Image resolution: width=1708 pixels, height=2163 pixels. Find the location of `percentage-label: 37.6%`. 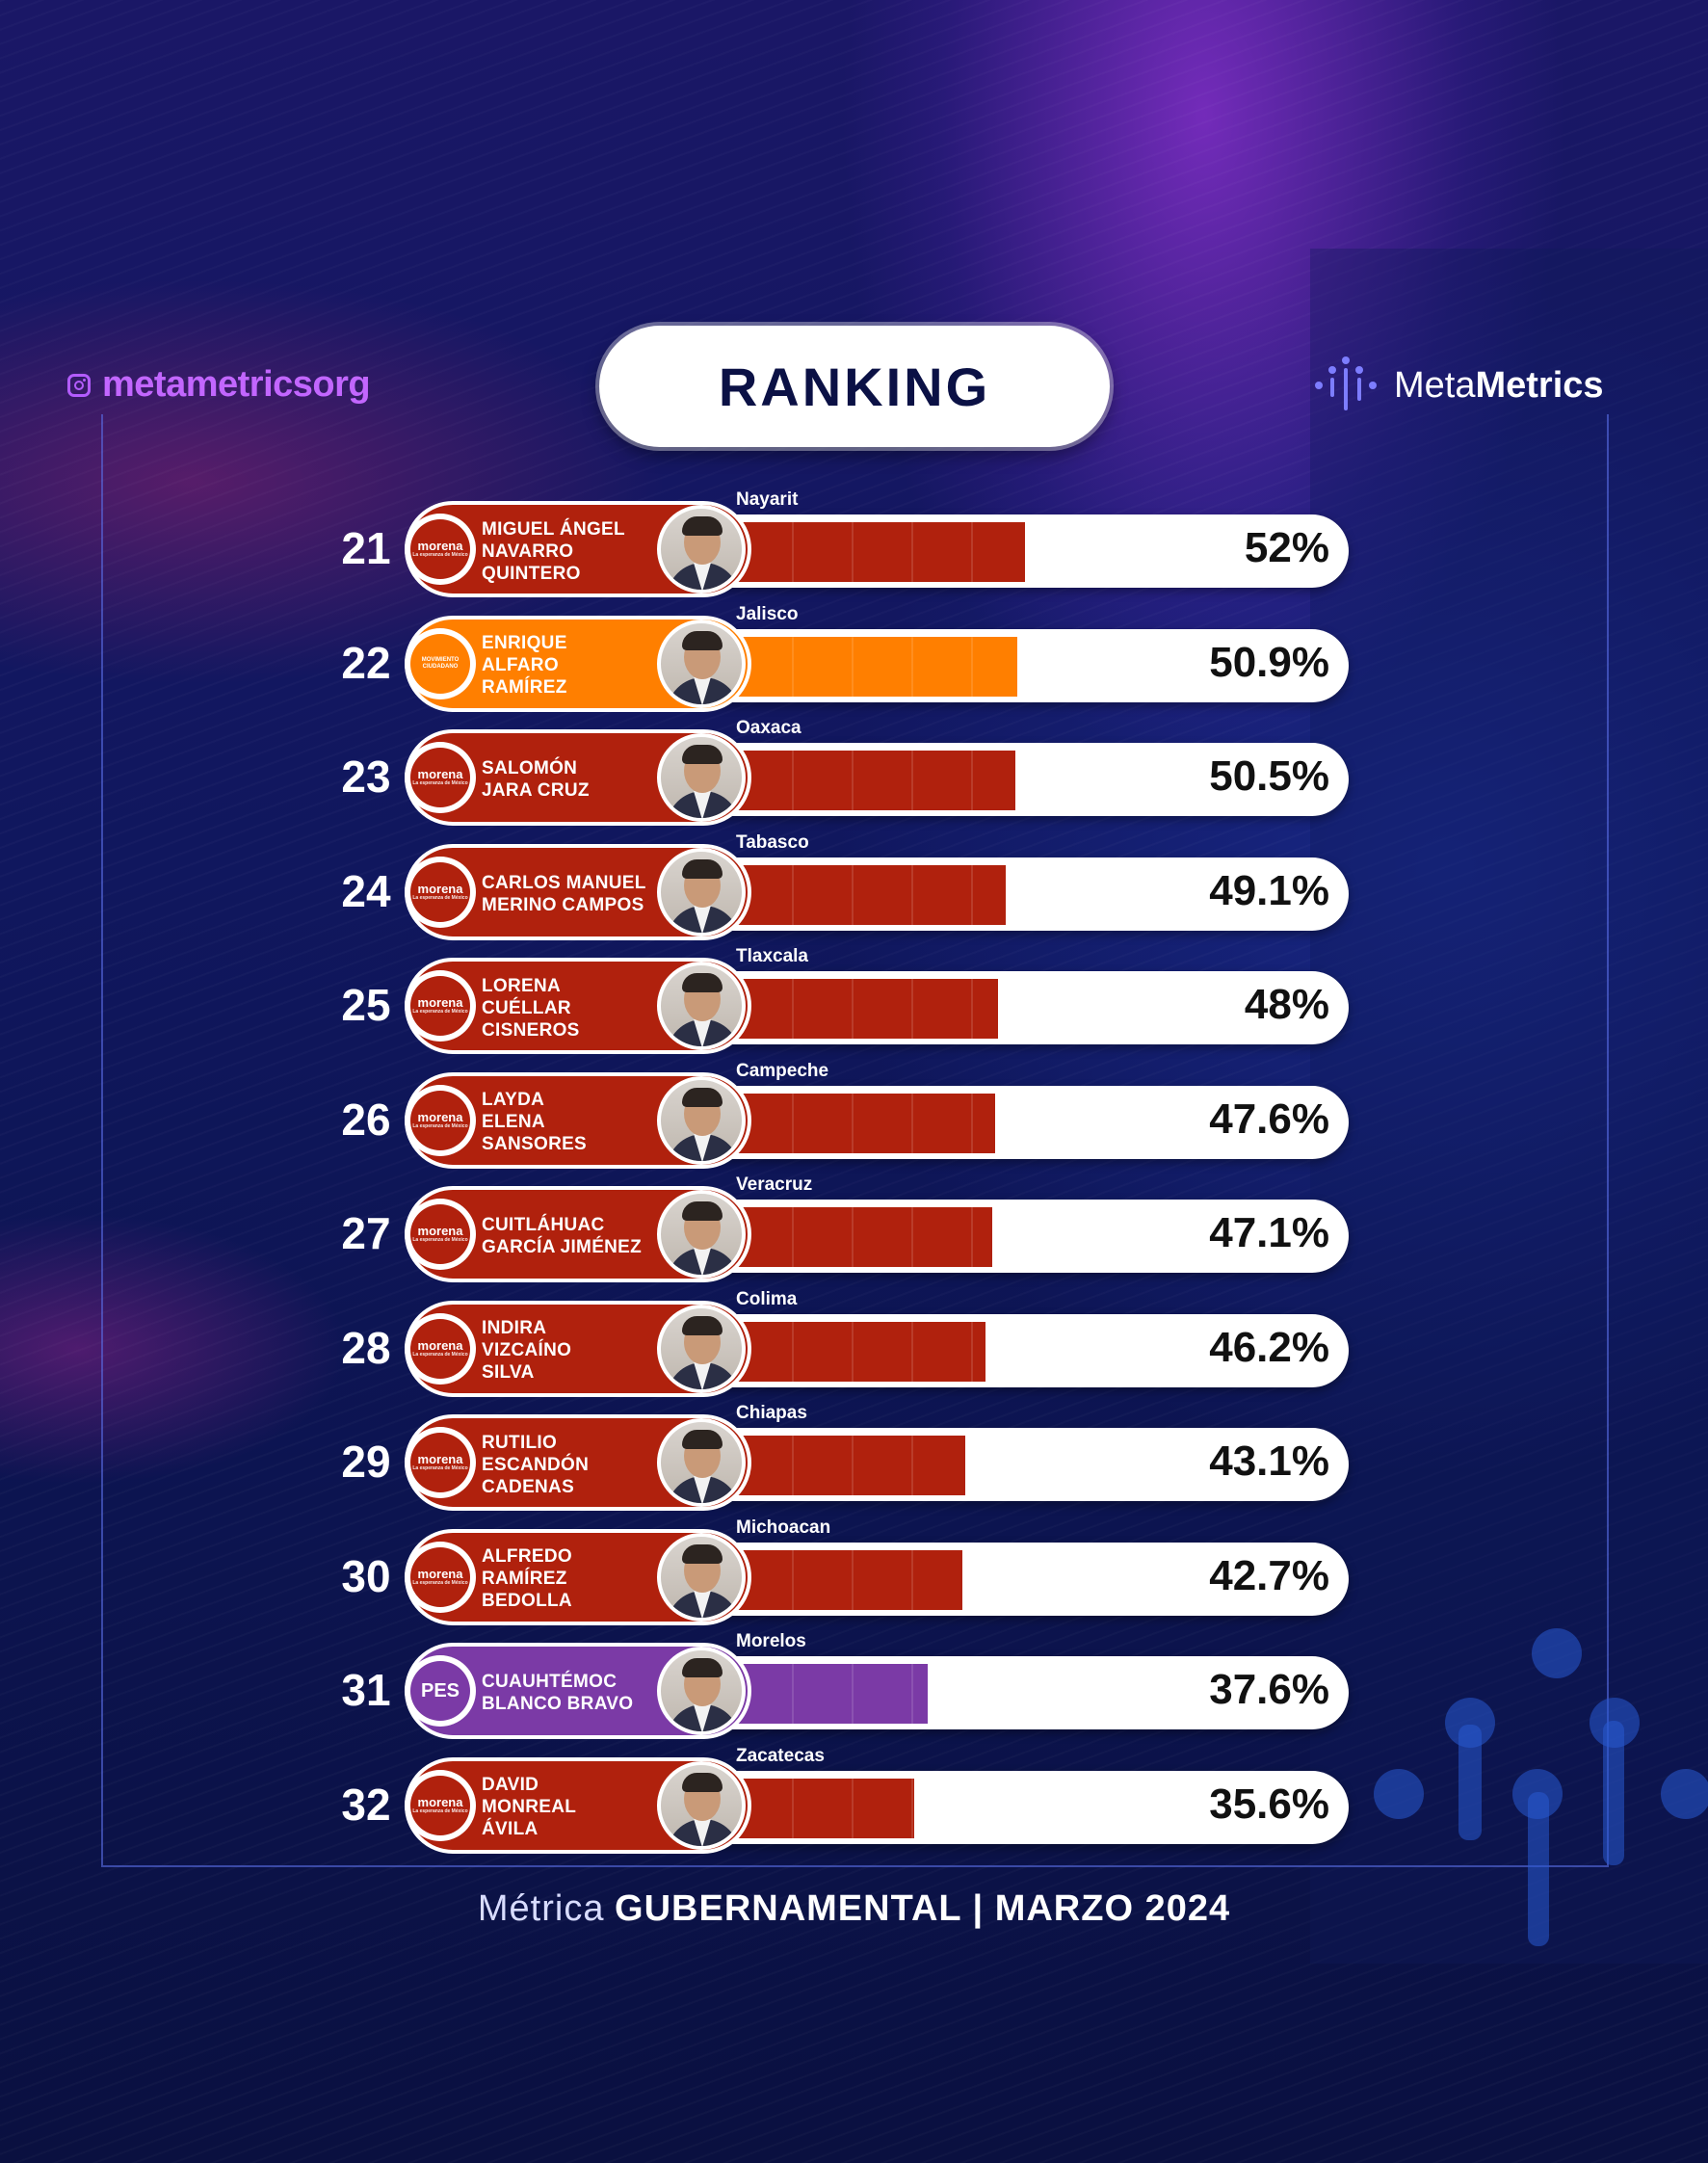

percentage-label: 37.6% is located at coordinates (1269, 1690).